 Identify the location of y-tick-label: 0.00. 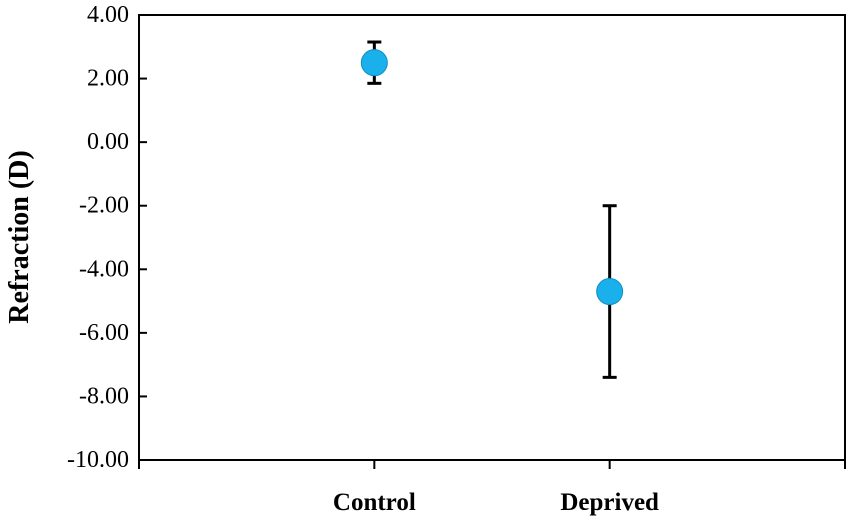
(108, 142).